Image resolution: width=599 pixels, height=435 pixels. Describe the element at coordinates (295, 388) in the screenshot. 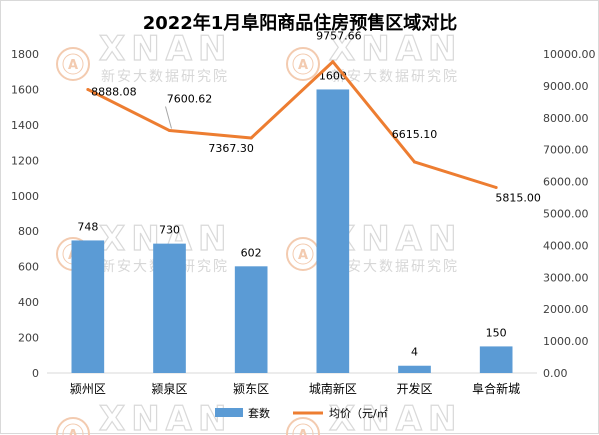

I see `x-axis-categories: 颍州区 颍泉区 颍东区 城南新区 开发区 阜合新城` at that location.